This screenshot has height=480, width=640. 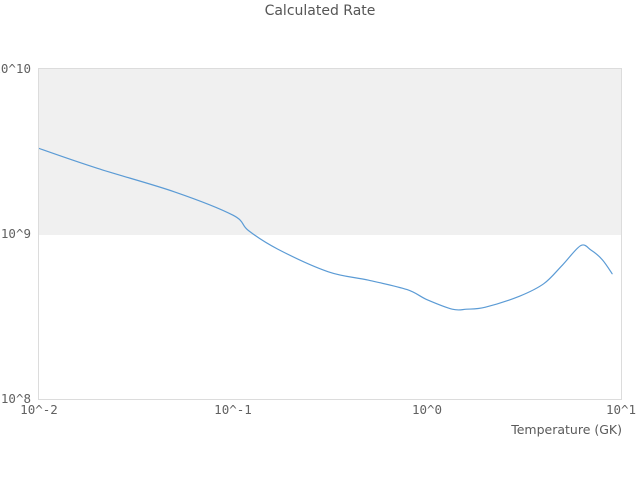 What do you see at coordinates (320, 11) in the screenshot?
I see `chart-title: Calculated Rate` at bounding box center [320, 11].